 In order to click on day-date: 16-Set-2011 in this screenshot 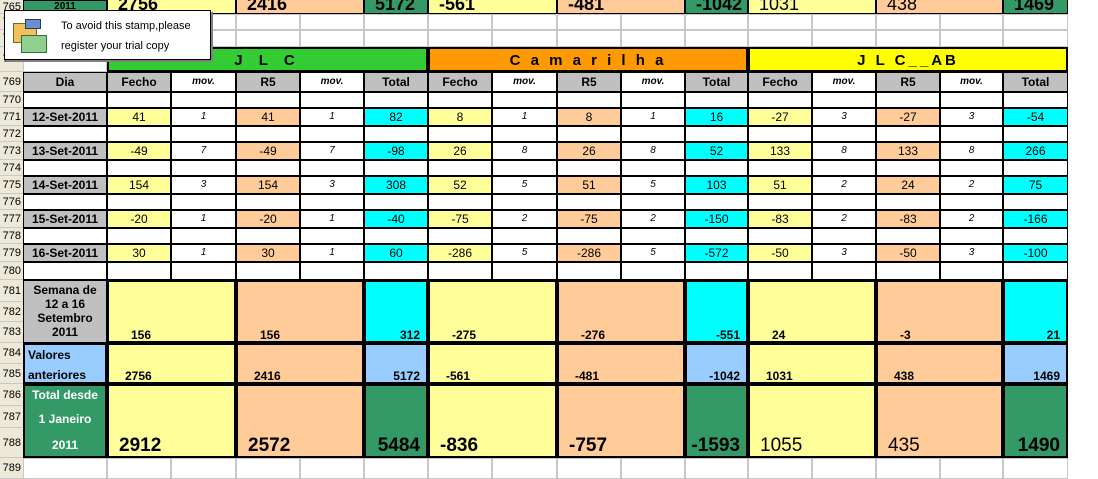, I will do `click(65, 253)`.